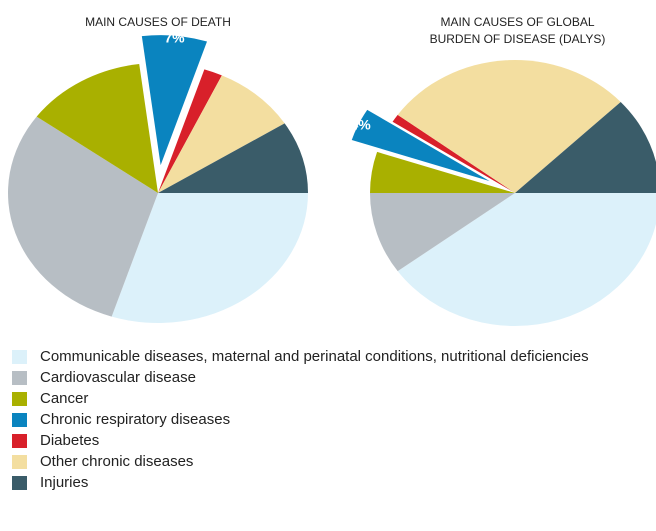 Image resolution: width=656 pixels, height=531 pixels. What do you see at coordinates (64, 398) in the screenshot?
I see `legend-label: Cancer` at bounding box center [64, 398].